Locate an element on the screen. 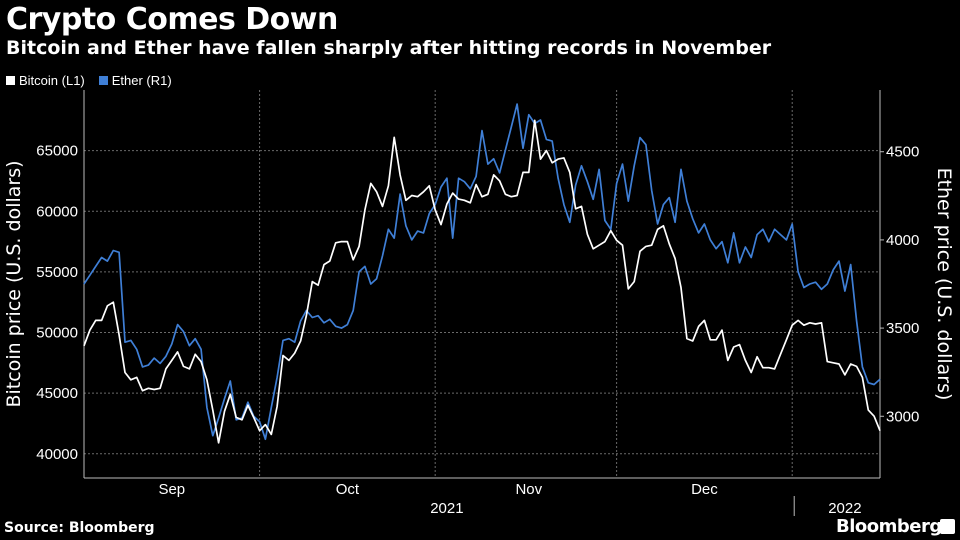  x-tick-label: Nov is located at coordinates (528, 489).